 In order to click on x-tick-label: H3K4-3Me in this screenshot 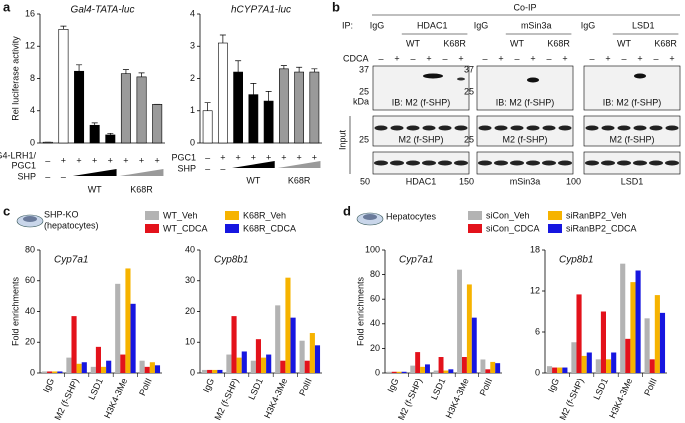, I will do `click(620, 398)`.